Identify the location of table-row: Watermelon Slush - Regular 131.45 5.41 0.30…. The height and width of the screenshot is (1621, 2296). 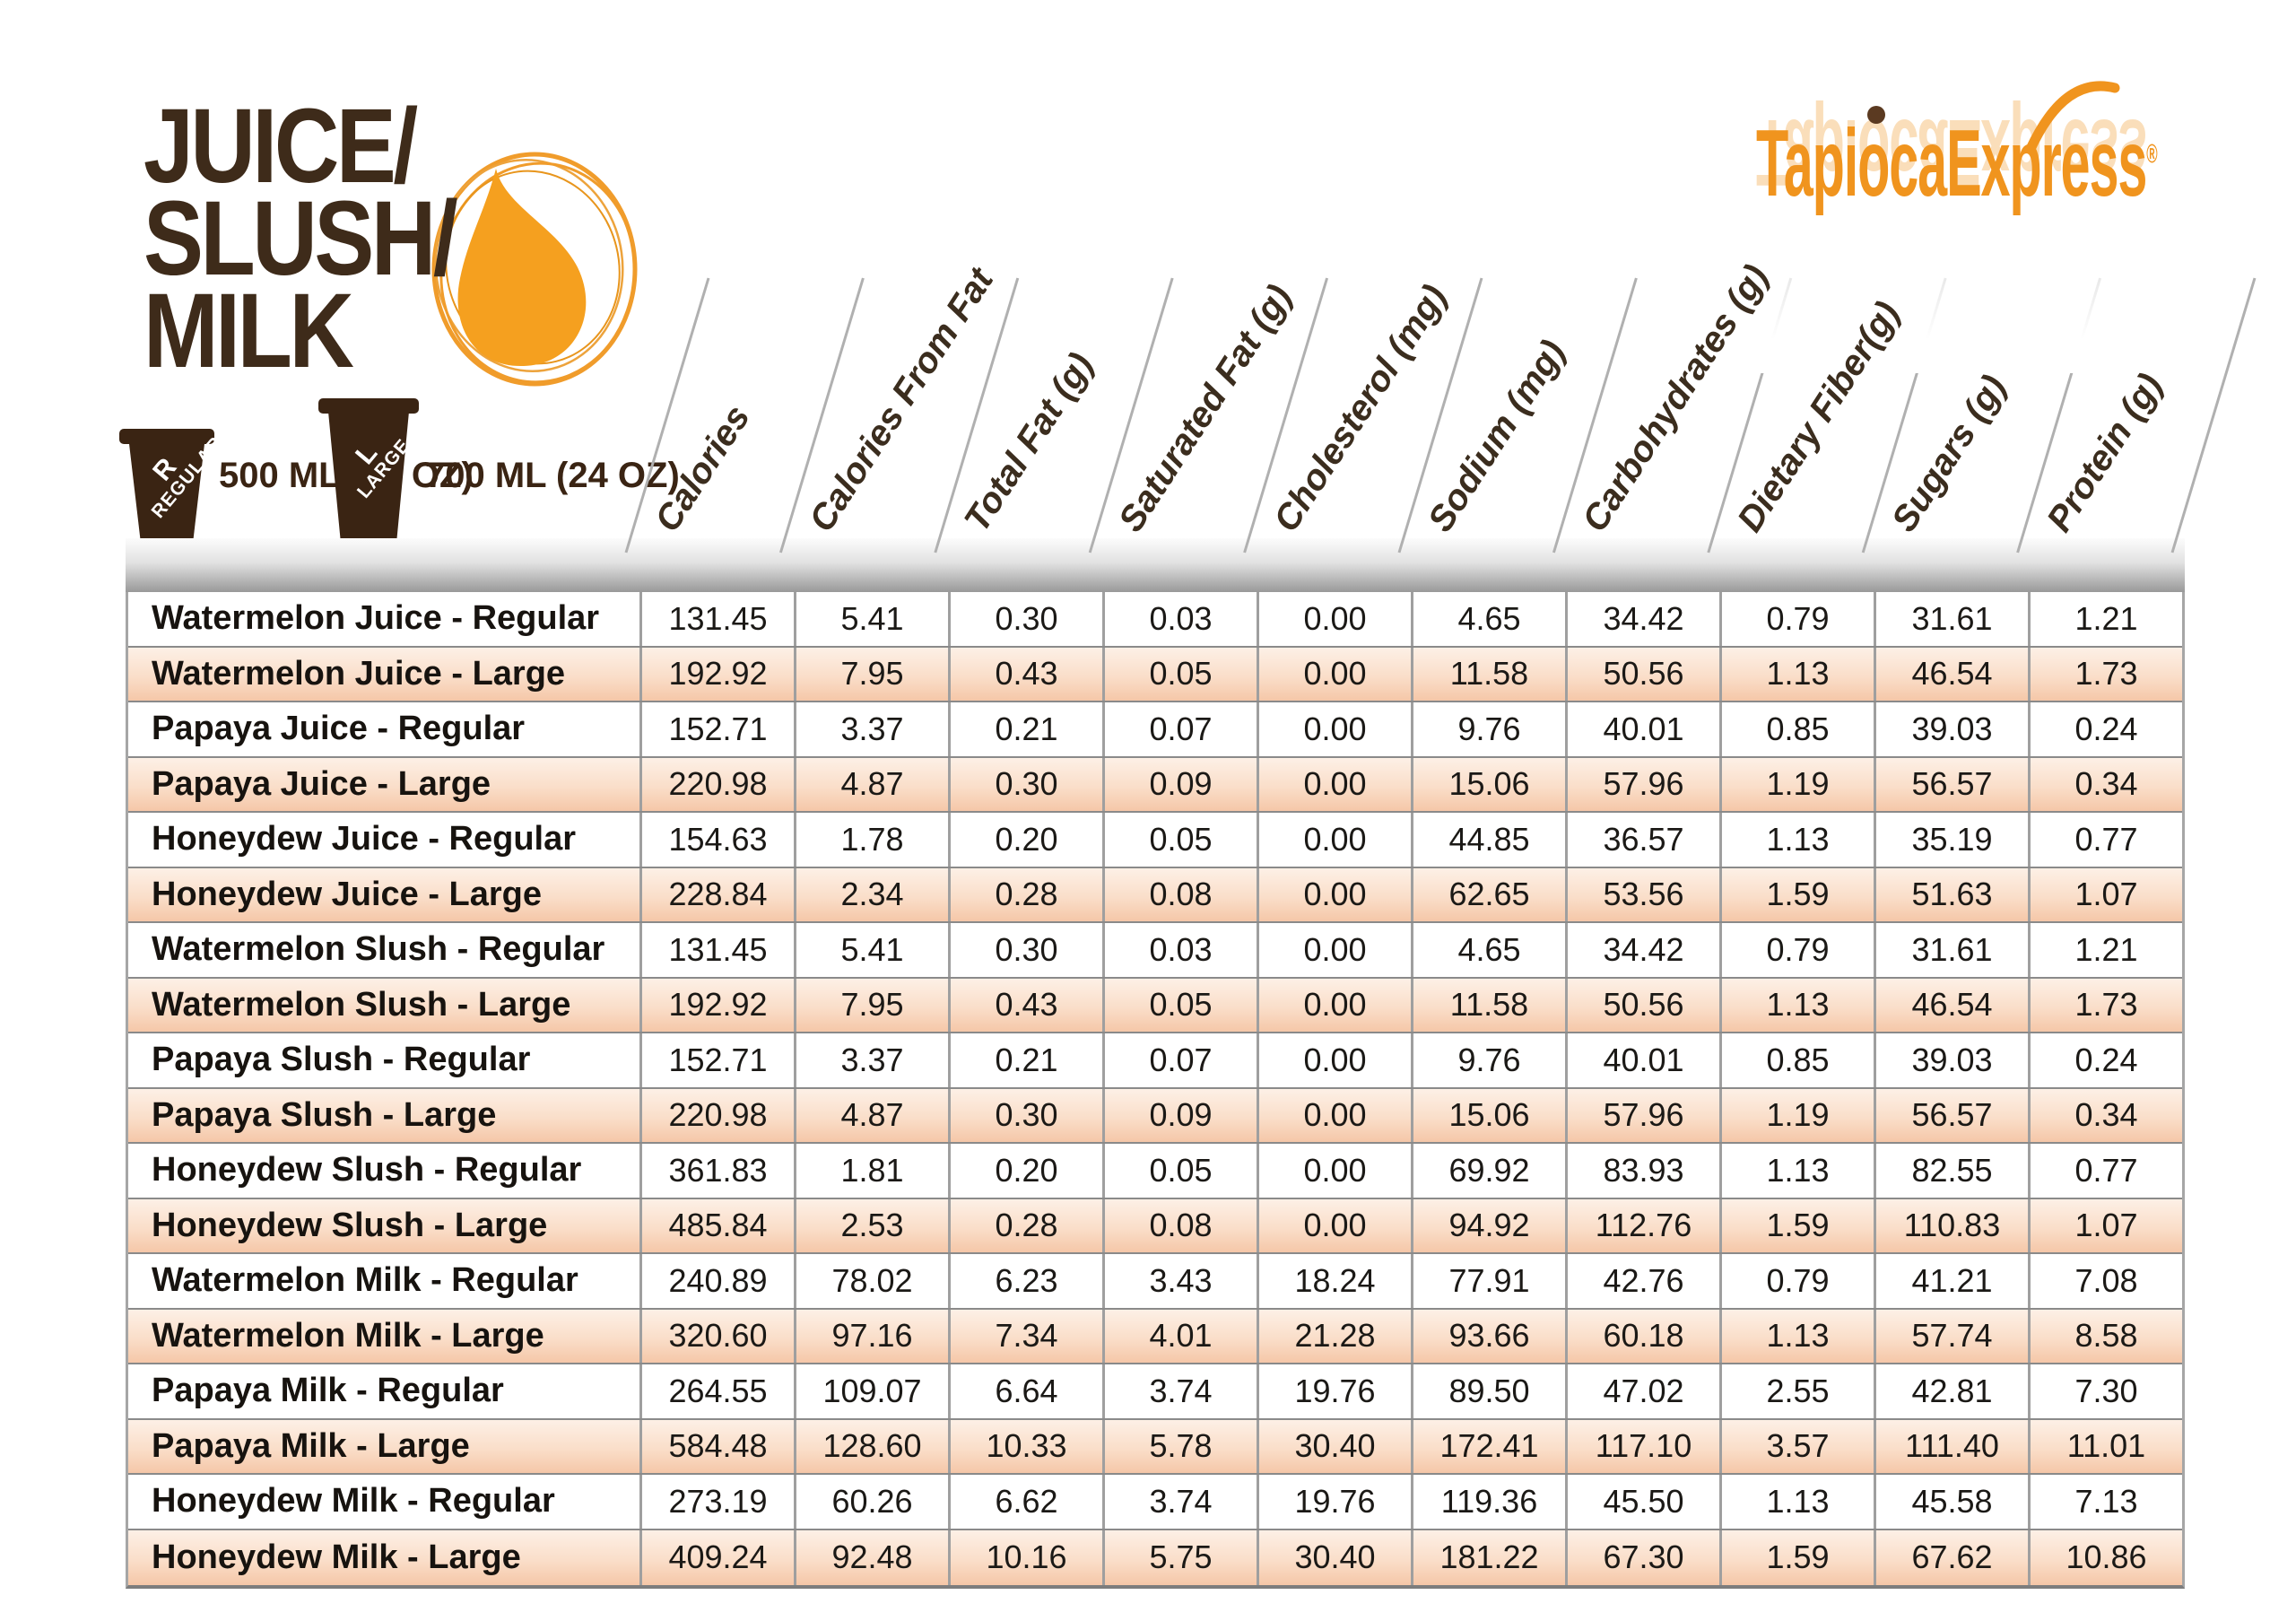
(1155, 951).